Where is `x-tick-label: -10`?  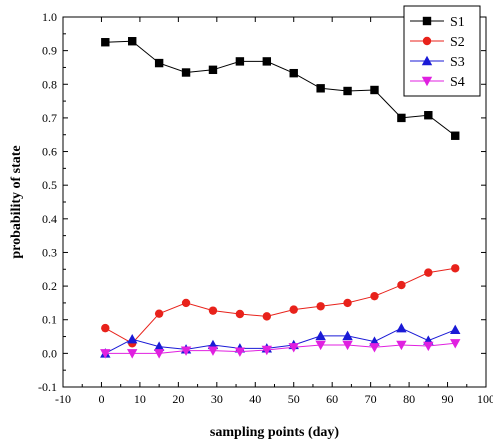 x-tick-label: -10 is located at coordinates (63, 399).